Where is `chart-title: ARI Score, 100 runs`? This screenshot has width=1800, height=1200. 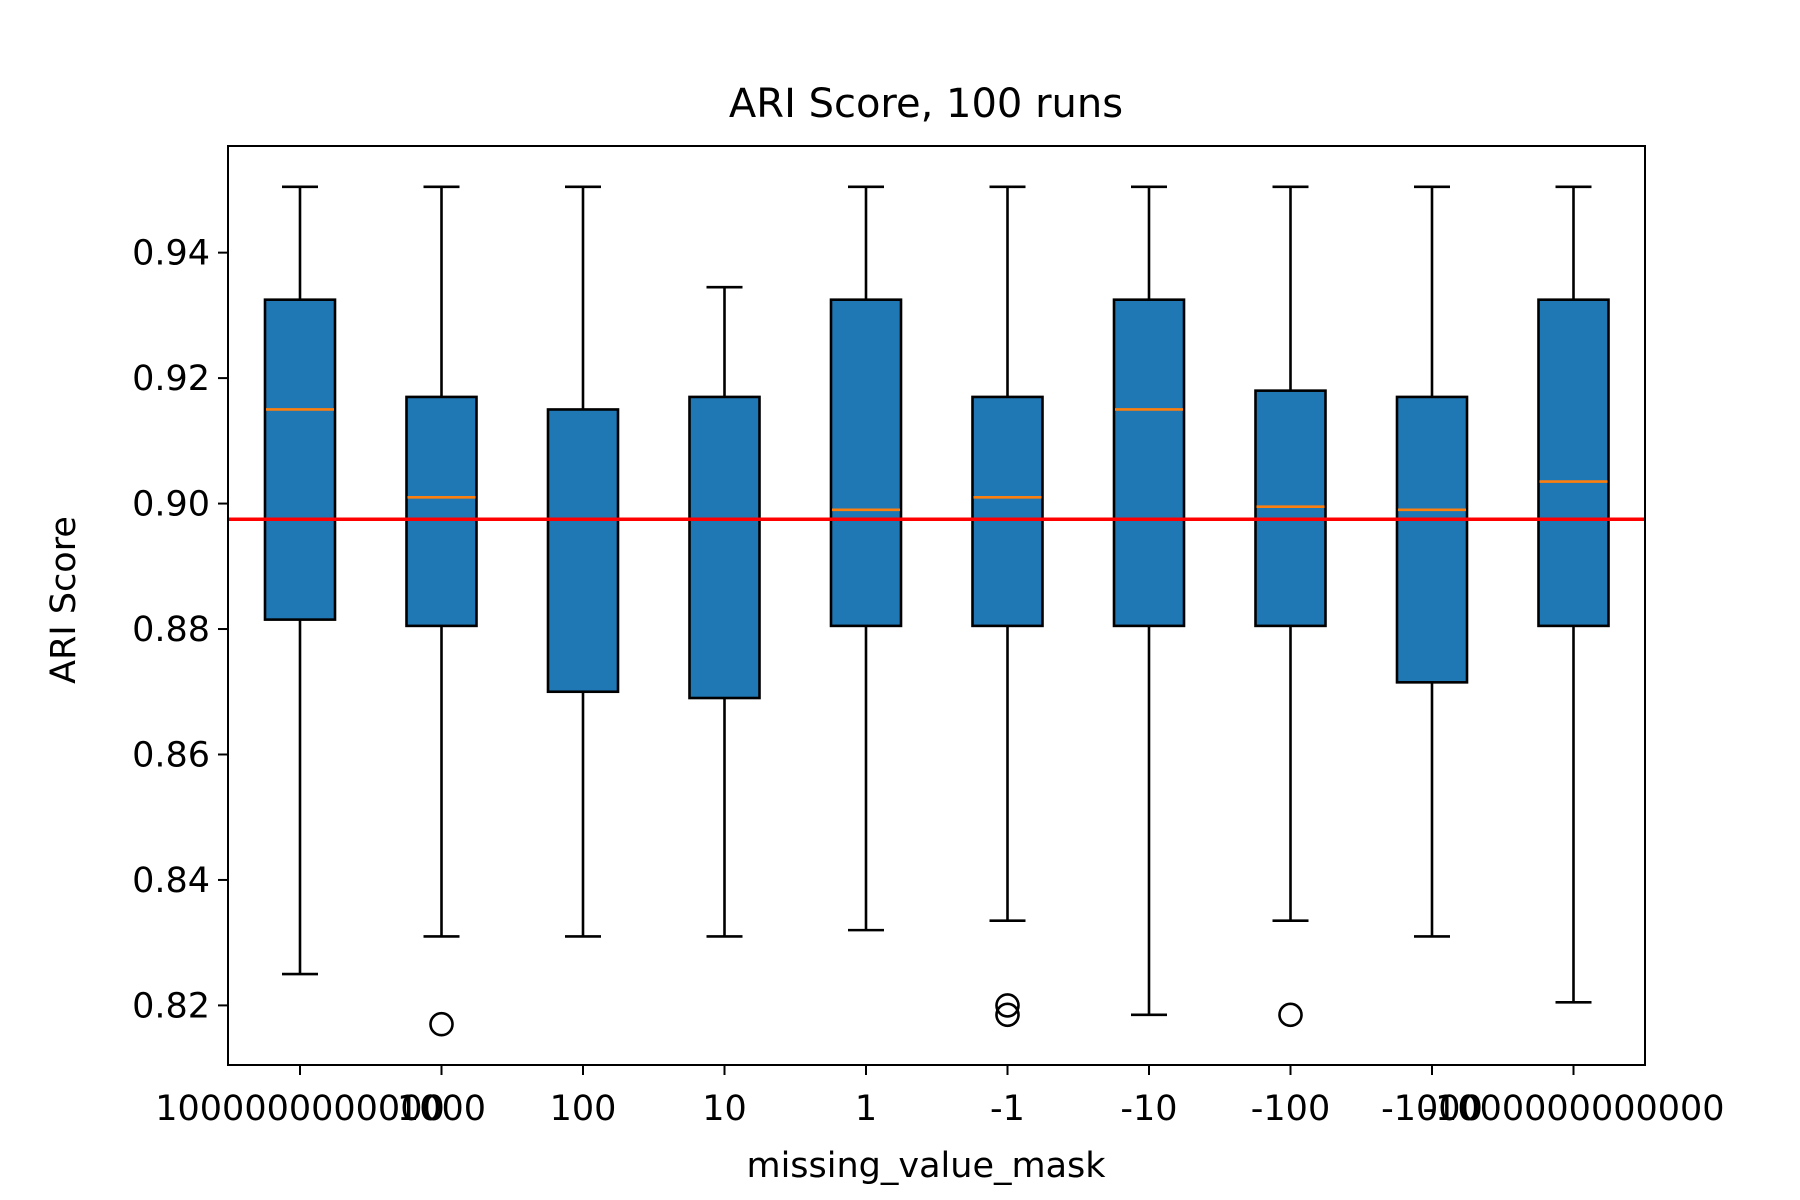
chart-title: ARI Score, 100 runs is located at coordinates (926, 104).